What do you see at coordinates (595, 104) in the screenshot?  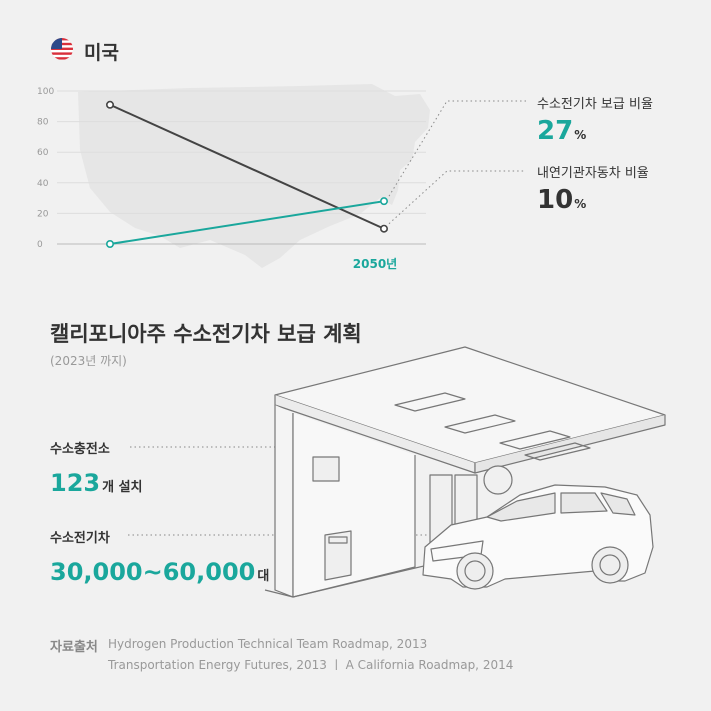 I see `annotation-hydrogen-label: 수소전기차 보급 비율` at bounding box center [595, 104].